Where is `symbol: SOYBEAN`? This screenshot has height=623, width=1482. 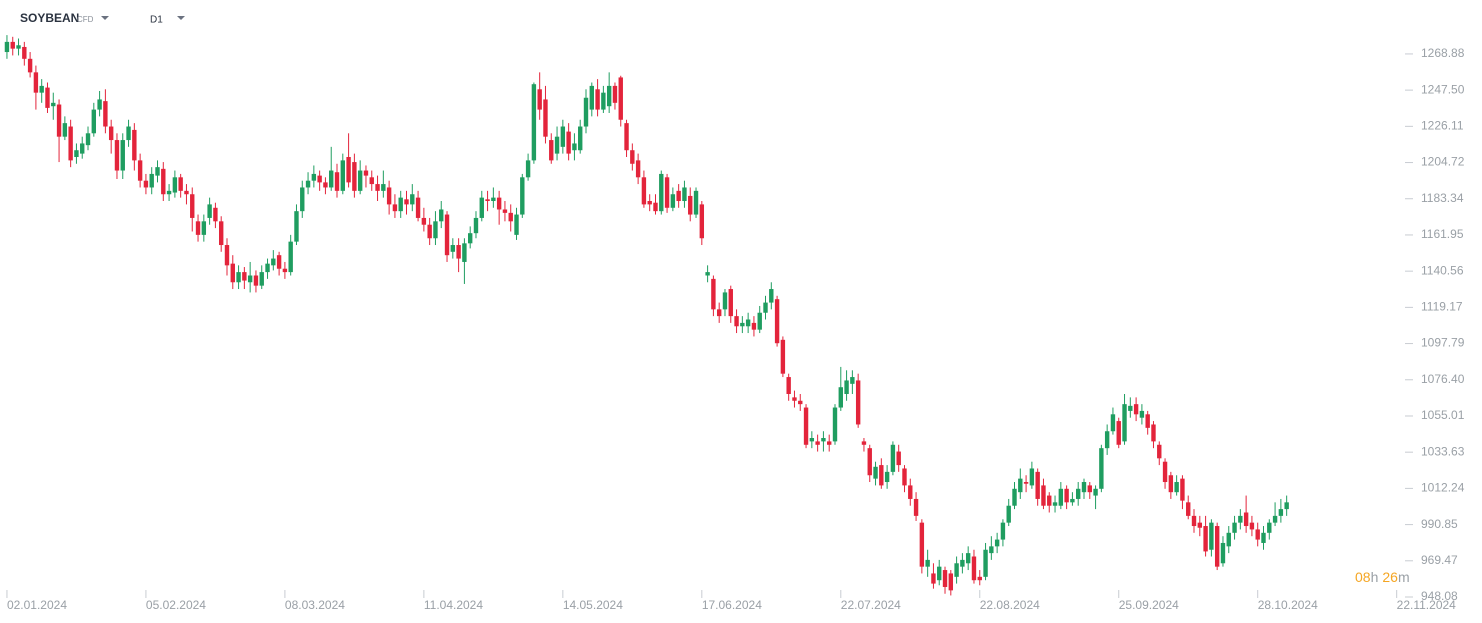
symbol: SOYBEAN is located at coordinates (49, 18).